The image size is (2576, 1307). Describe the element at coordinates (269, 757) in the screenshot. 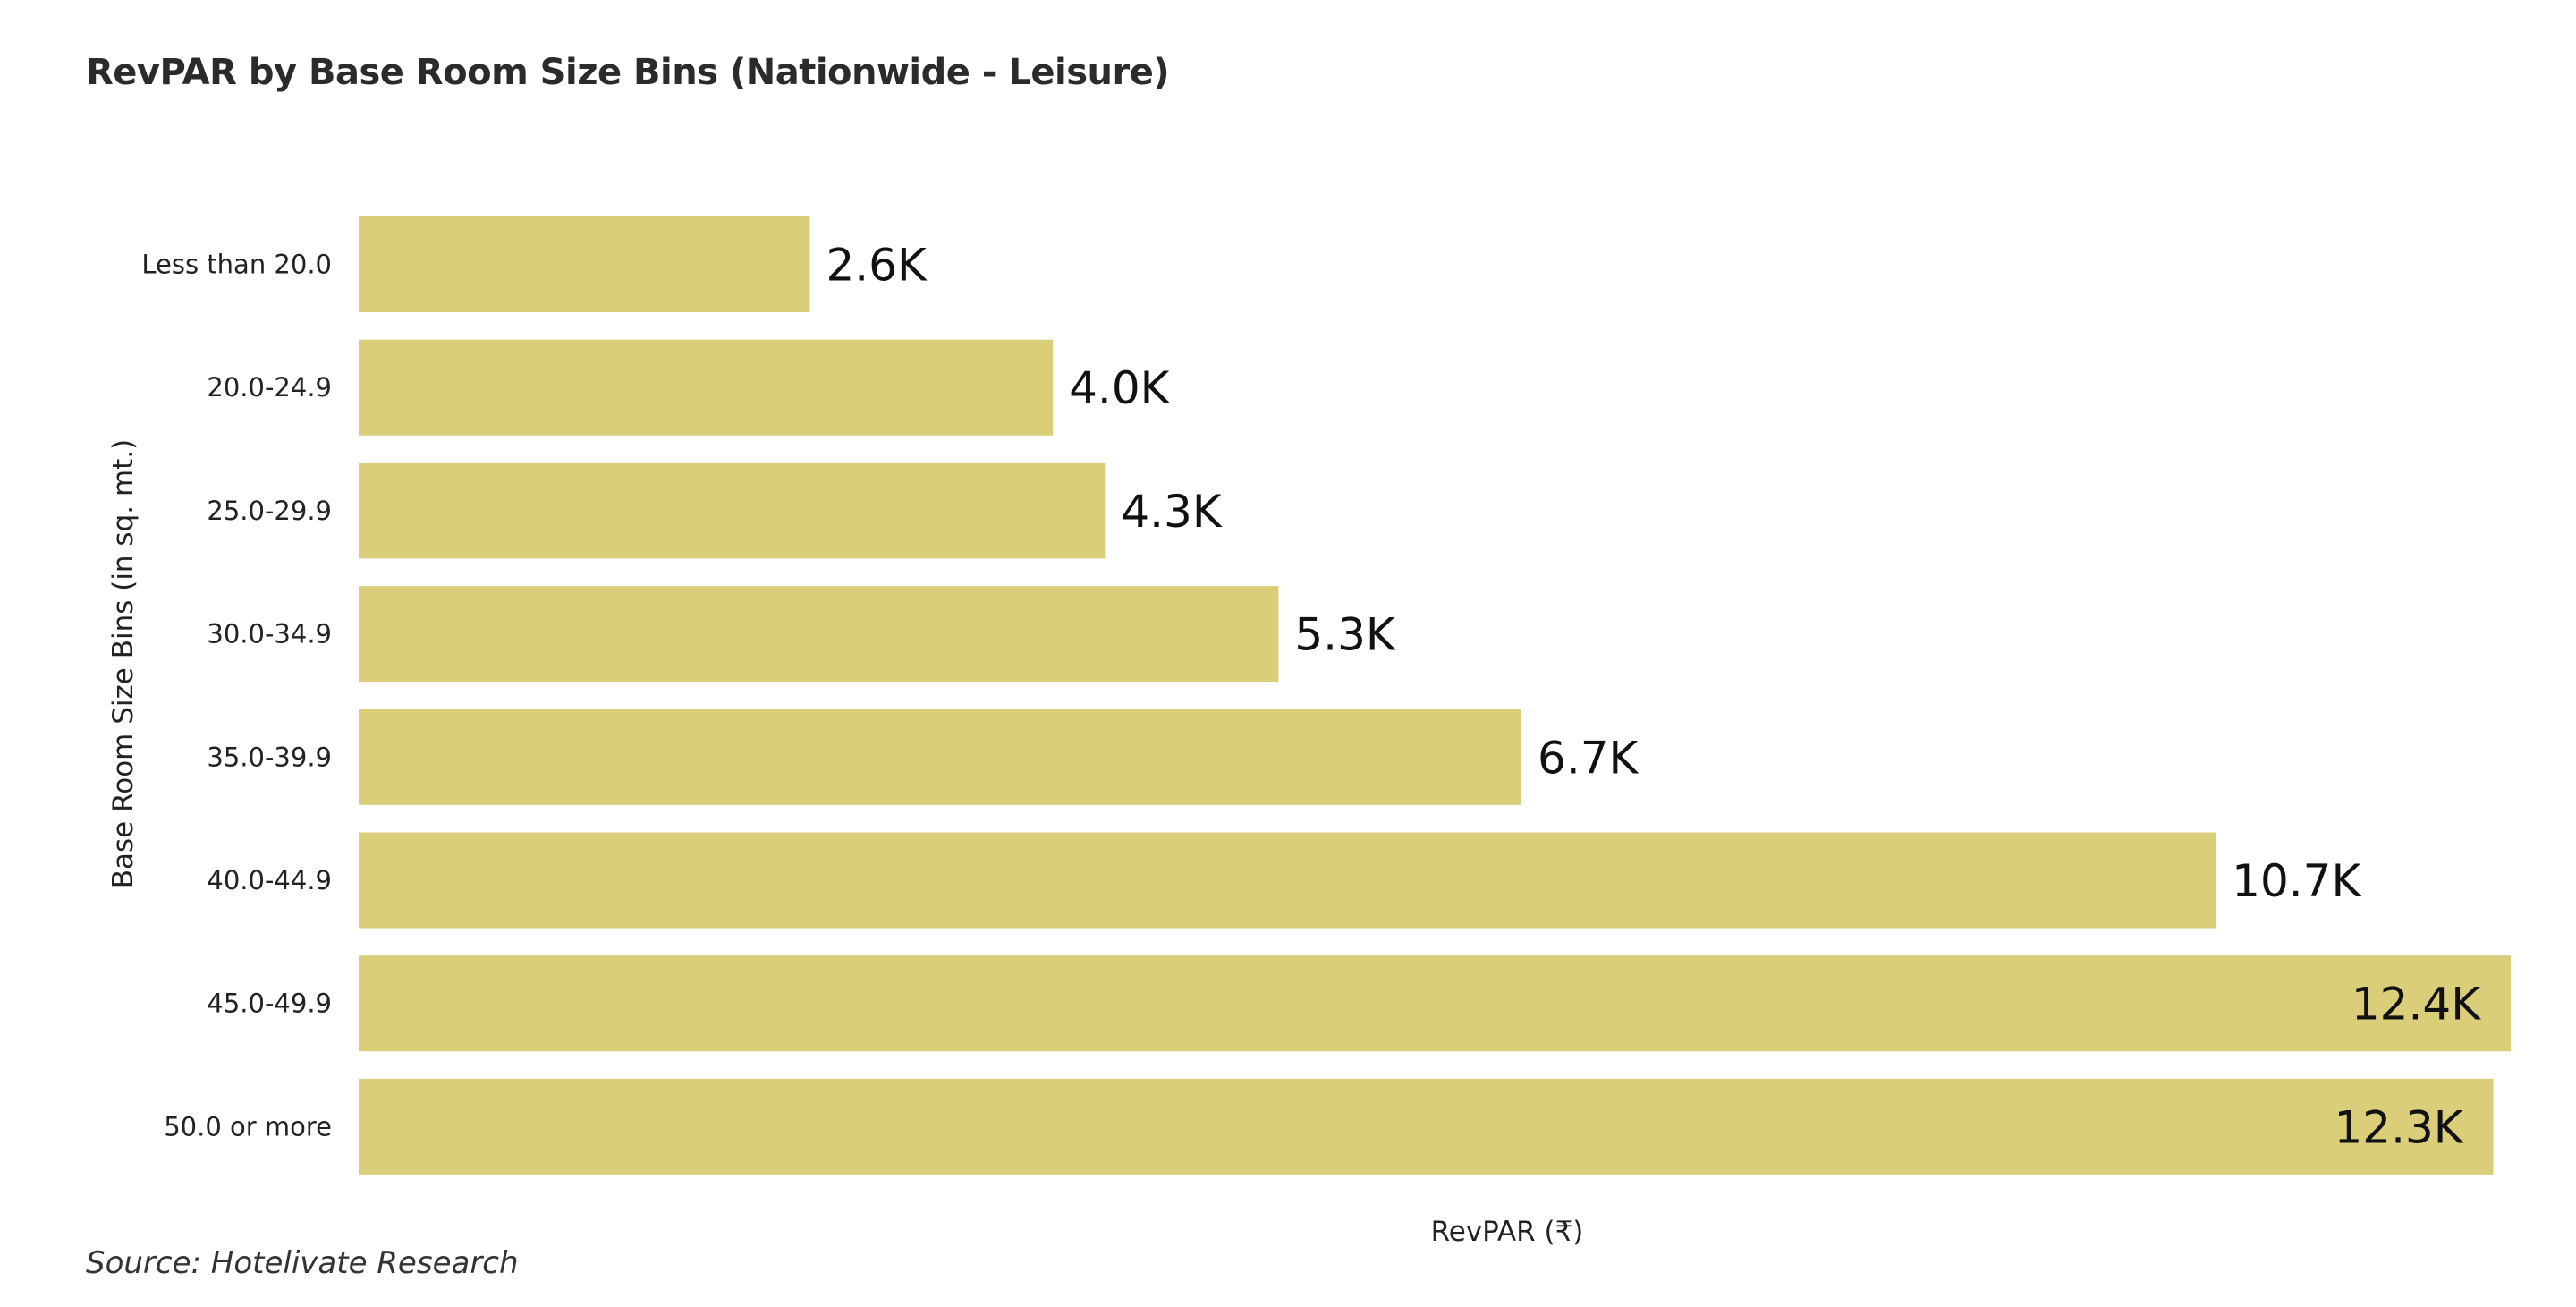

I see `category-label: 35.0-39.9` at that location.